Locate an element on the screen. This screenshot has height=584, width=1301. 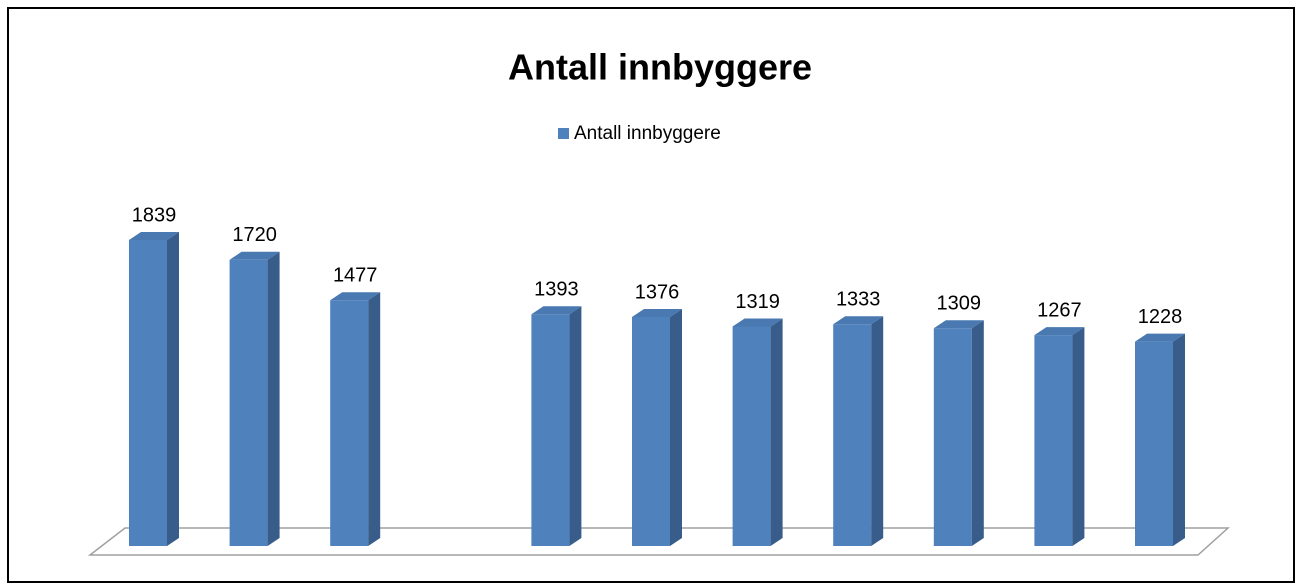
data-label: 1228 is located at coordinates (1160, 317).